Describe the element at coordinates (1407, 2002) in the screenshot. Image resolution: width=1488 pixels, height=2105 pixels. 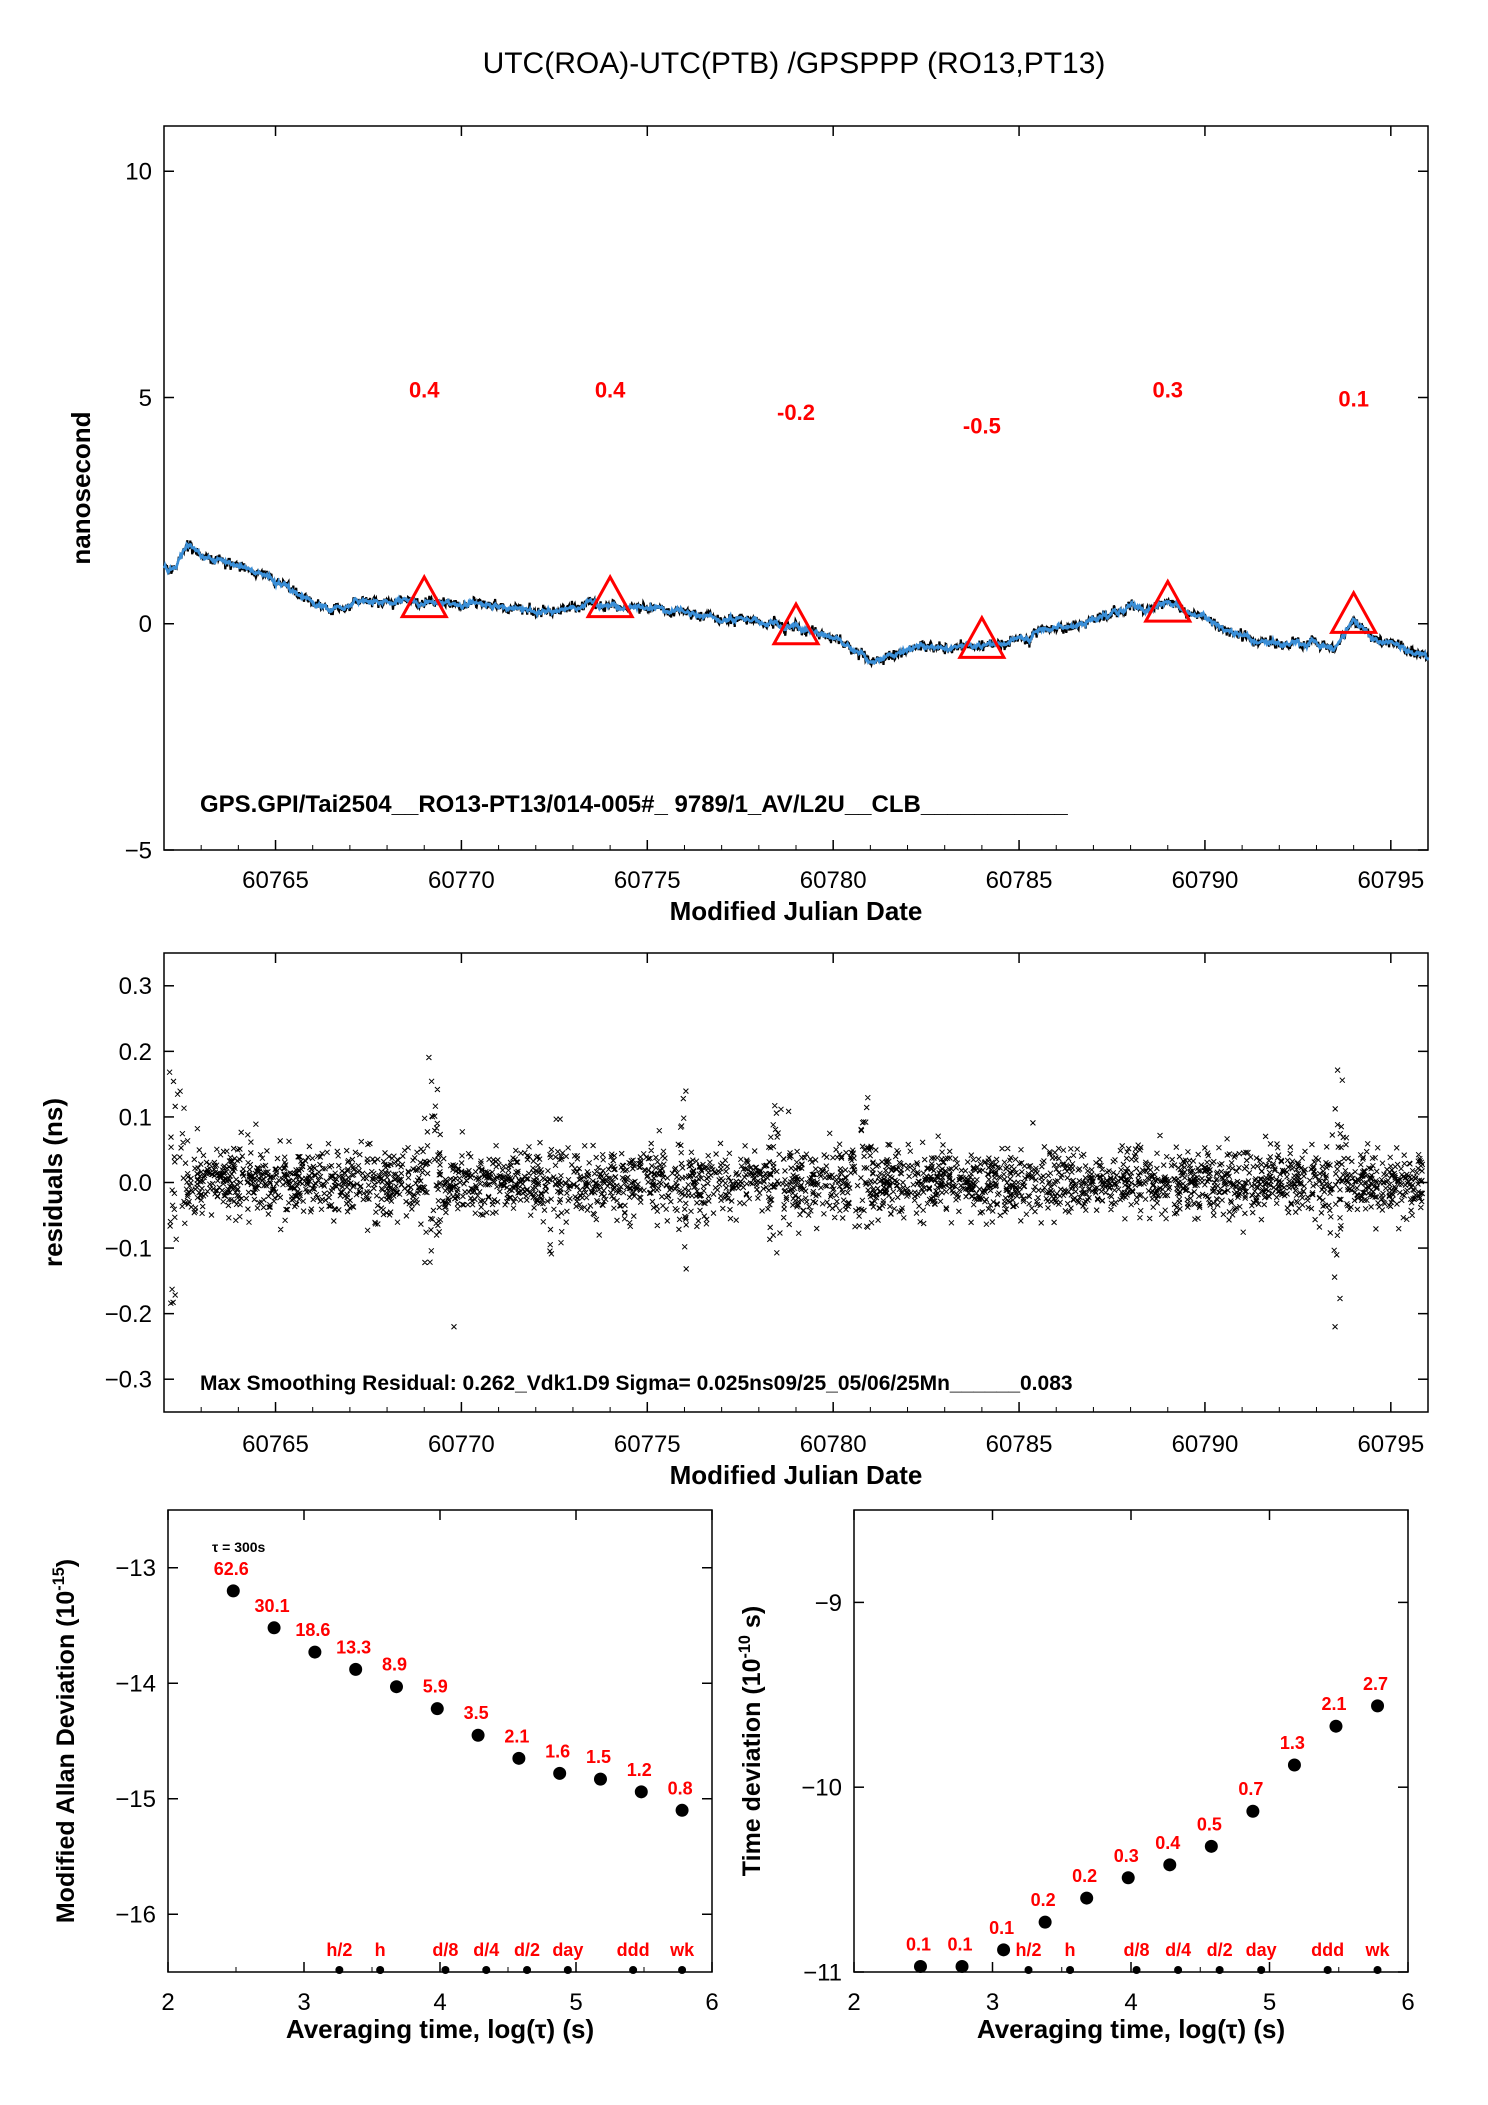
I see `x-tick-label: 6` at that location.